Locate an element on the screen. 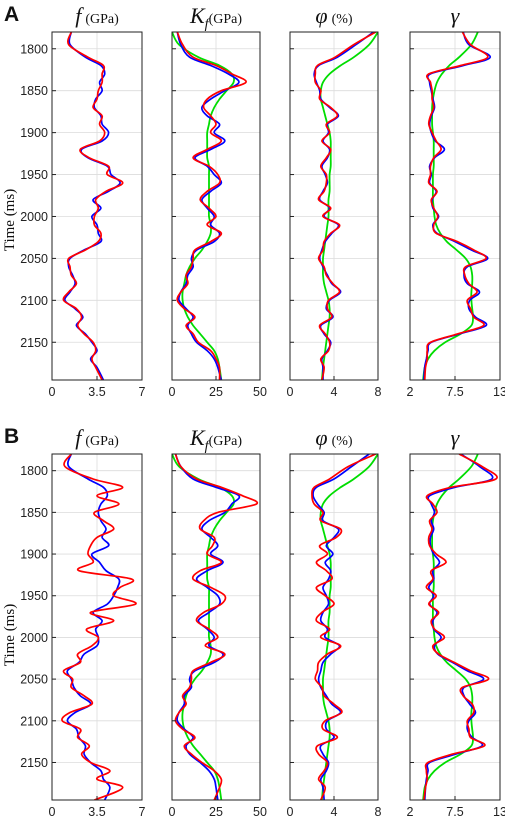  y-axis-label-b: Time (ms) is located at coordinates (10, 635).